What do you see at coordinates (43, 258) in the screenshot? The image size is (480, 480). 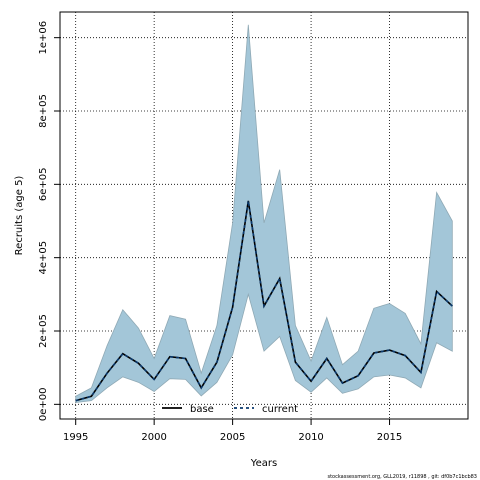 I see `y-tick-label: 4e+05` at bounding box center [43, 258].